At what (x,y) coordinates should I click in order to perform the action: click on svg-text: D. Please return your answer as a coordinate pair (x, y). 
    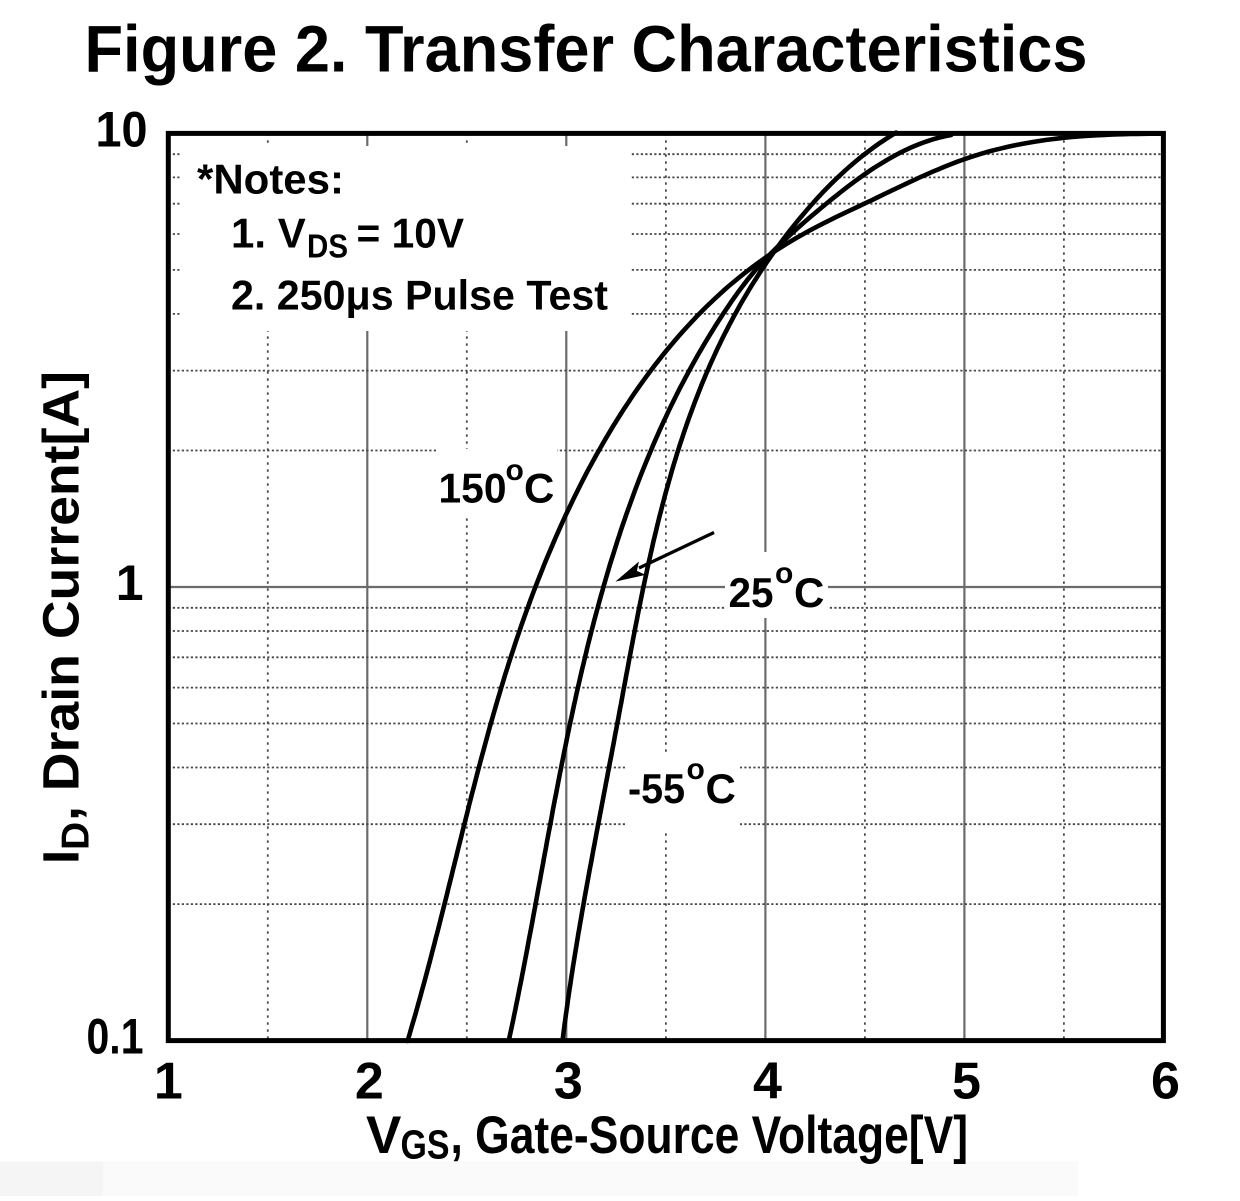
    Looking at the image, I should click on (76, 836).